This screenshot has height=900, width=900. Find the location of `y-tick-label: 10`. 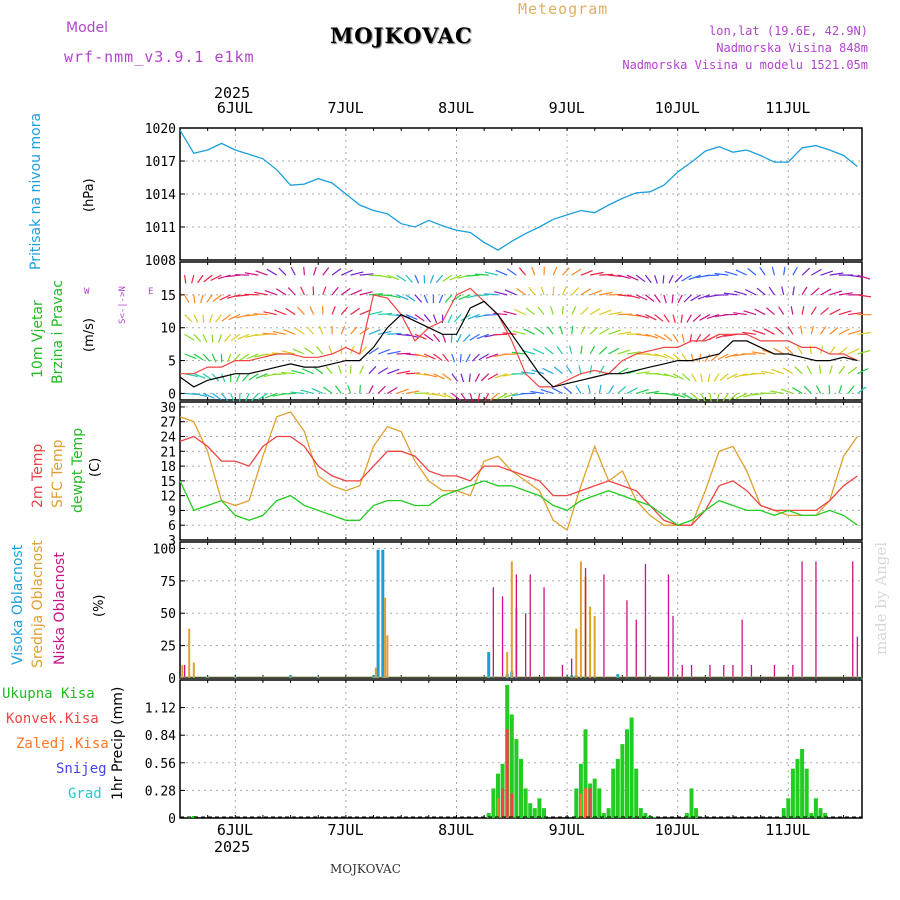

y-tick-label: 10 is located at coordinates (168, 329).